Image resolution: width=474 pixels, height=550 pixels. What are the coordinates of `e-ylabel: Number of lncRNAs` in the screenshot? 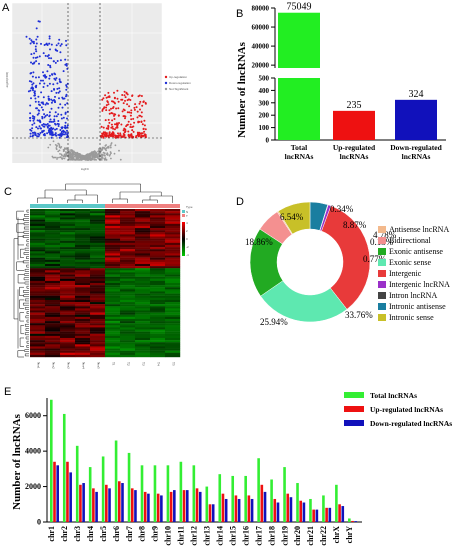 It's located at (17, 461).